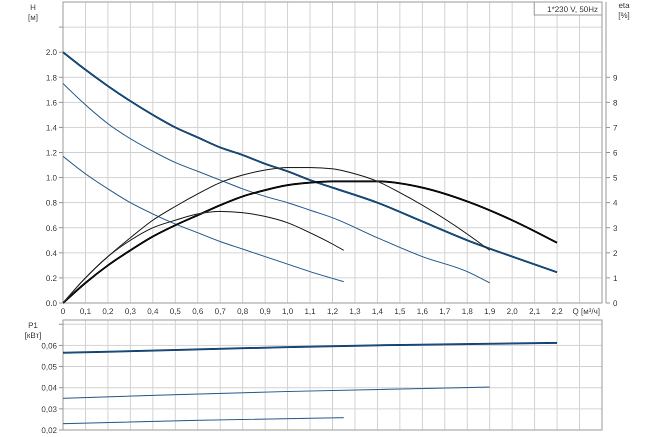 The height and width of the screenshot is (437, 650). I want to click on x-tick-label: 1,1, so click(310, 311).